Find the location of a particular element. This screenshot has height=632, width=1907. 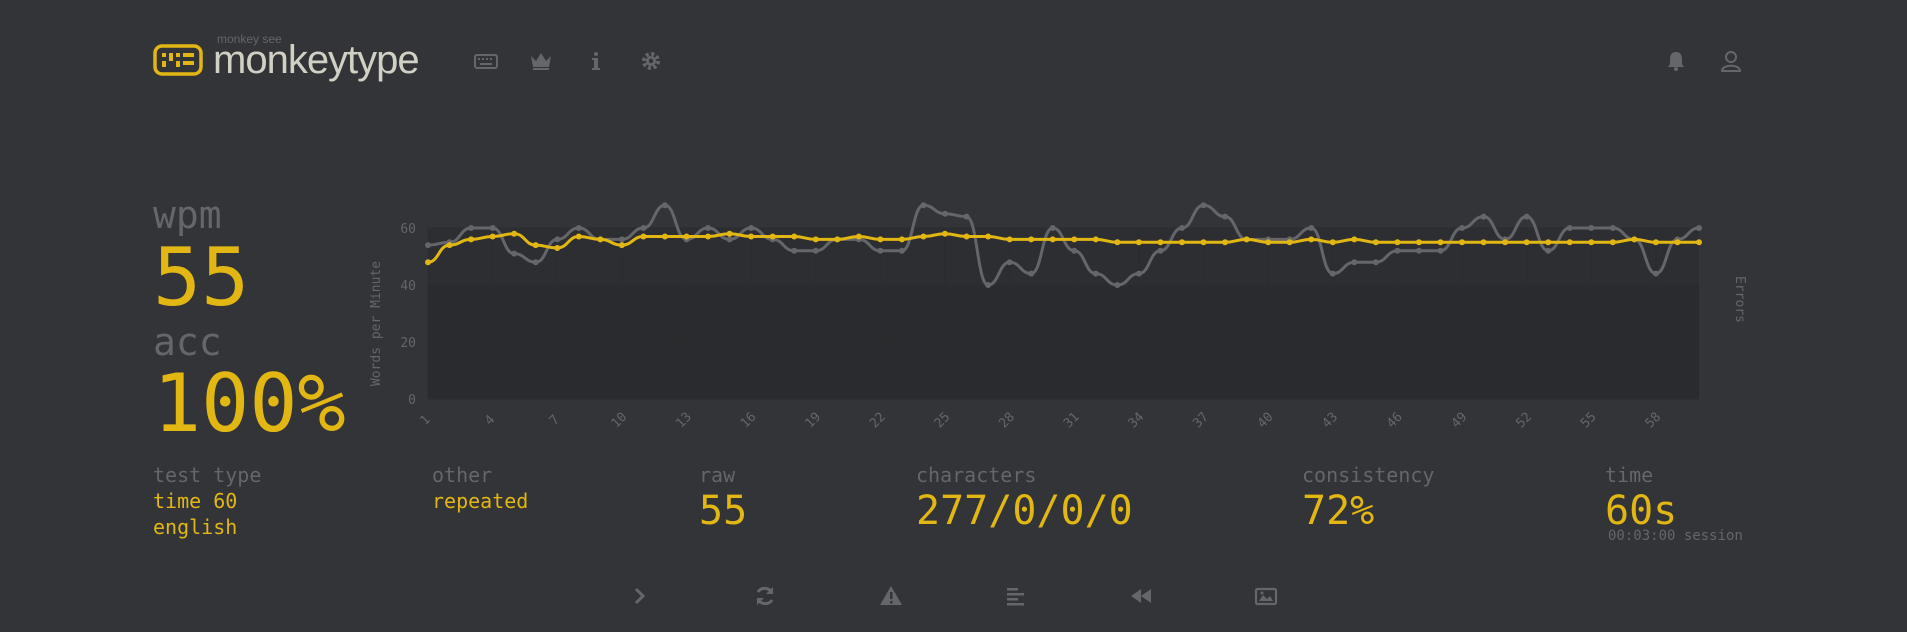

y-tick-label: 60 is located at coordinates (408, 229).